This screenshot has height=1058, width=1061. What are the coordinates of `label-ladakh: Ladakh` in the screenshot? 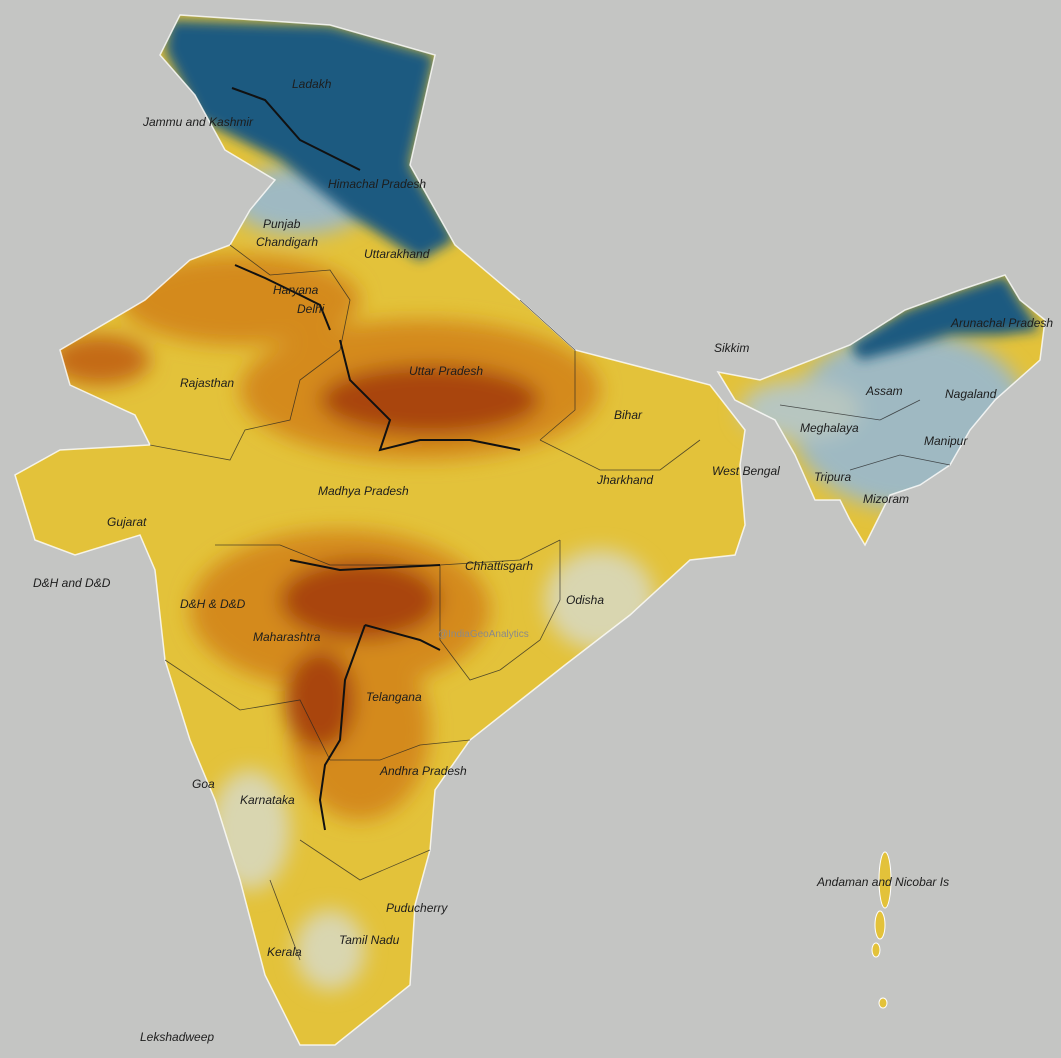 It's located at (312, 84).